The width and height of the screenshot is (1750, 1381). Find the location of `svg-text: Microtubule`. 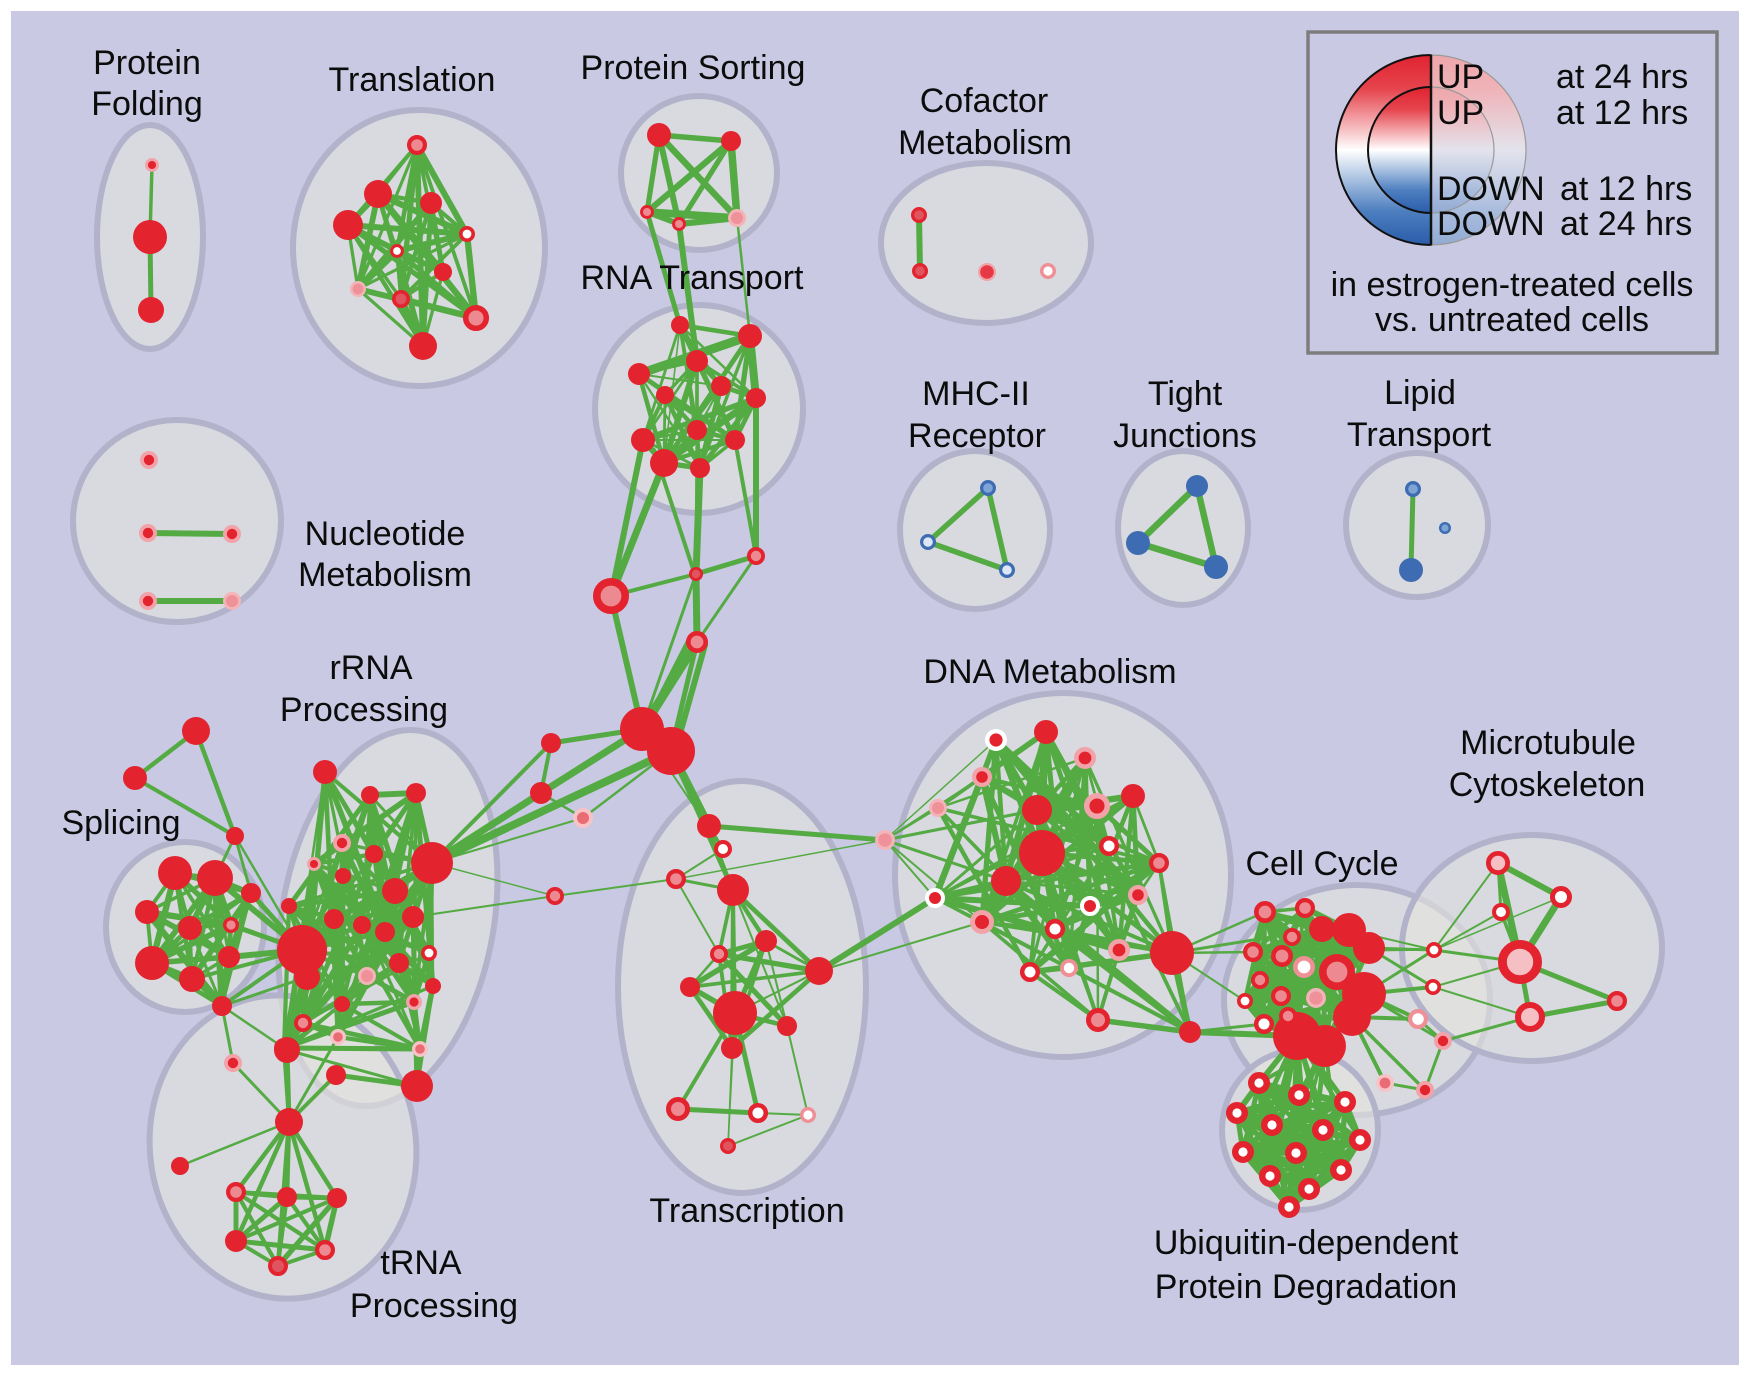

svg-text: Microtubule is located at coordinates (1548, 743).